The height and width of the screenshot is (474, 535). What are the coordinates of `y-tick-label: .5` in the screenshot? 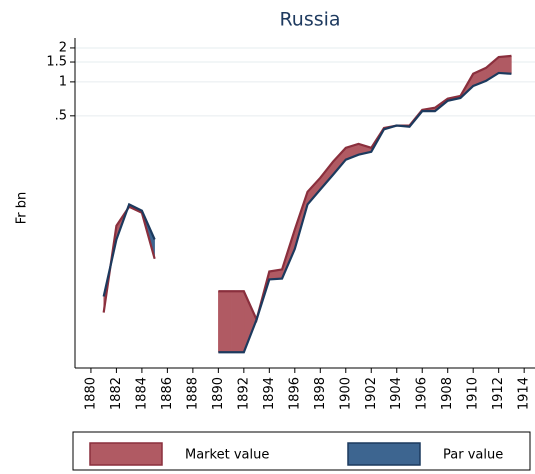 It's located at (61, 115).